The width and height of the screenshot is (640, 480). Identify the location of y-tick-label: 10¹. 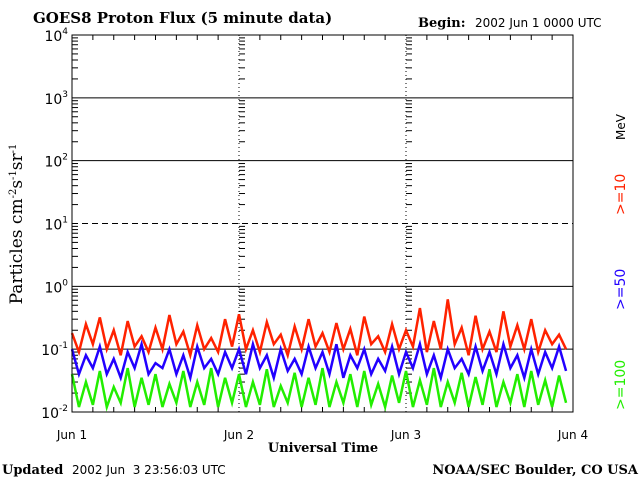
(56, 225).